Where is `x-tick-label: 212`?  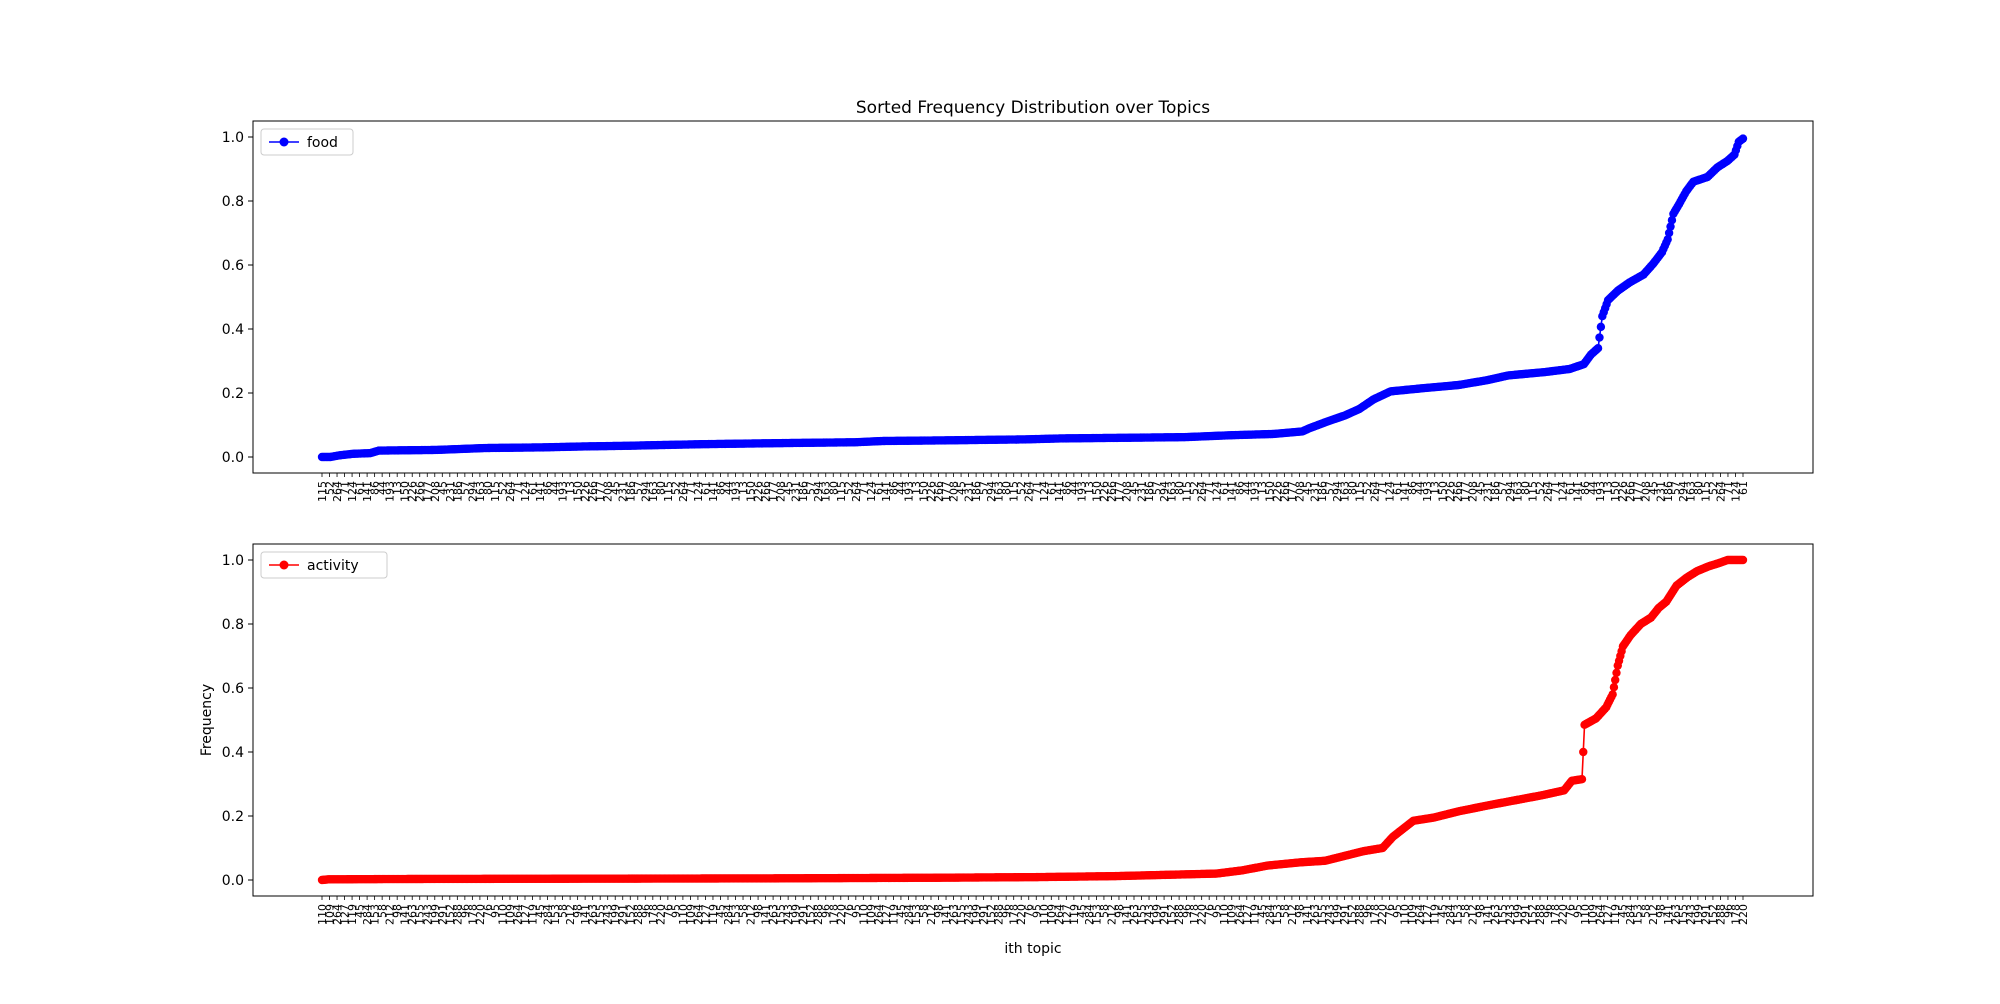 x-tick-label: 212 is located at coordinates (390, 914).